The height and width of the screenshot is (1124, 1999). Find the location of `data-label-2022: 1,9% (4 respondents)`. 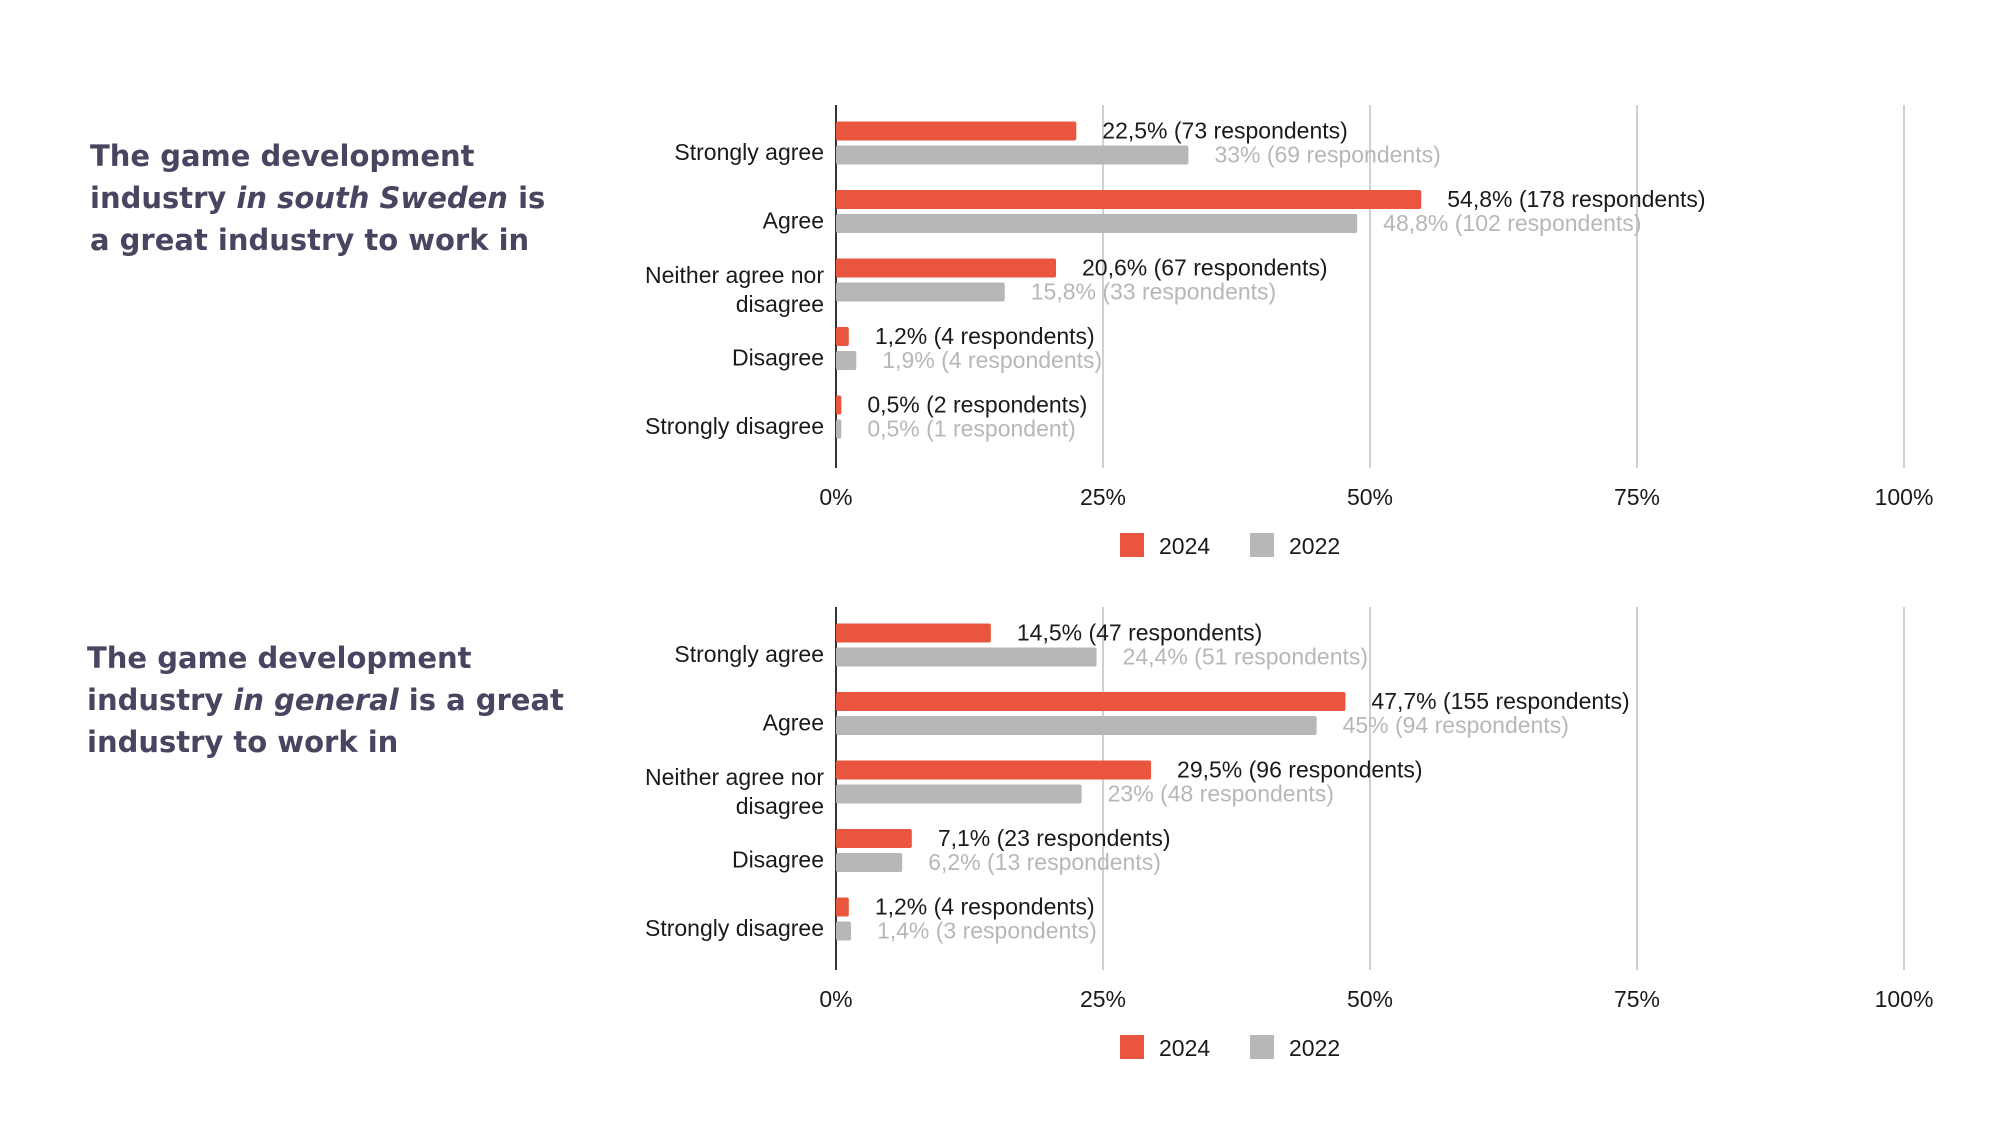

data-label-2022: 1,9% (4 respondents) is located at coordinates (992, 360).